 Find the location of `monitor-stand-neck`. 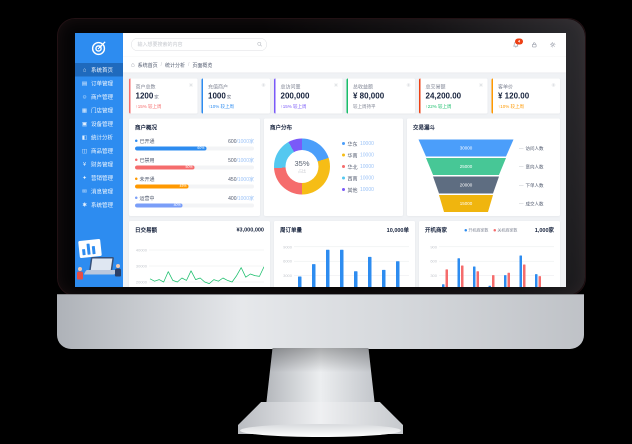

monitor-stand-neck is located at coordinates (320, 377).